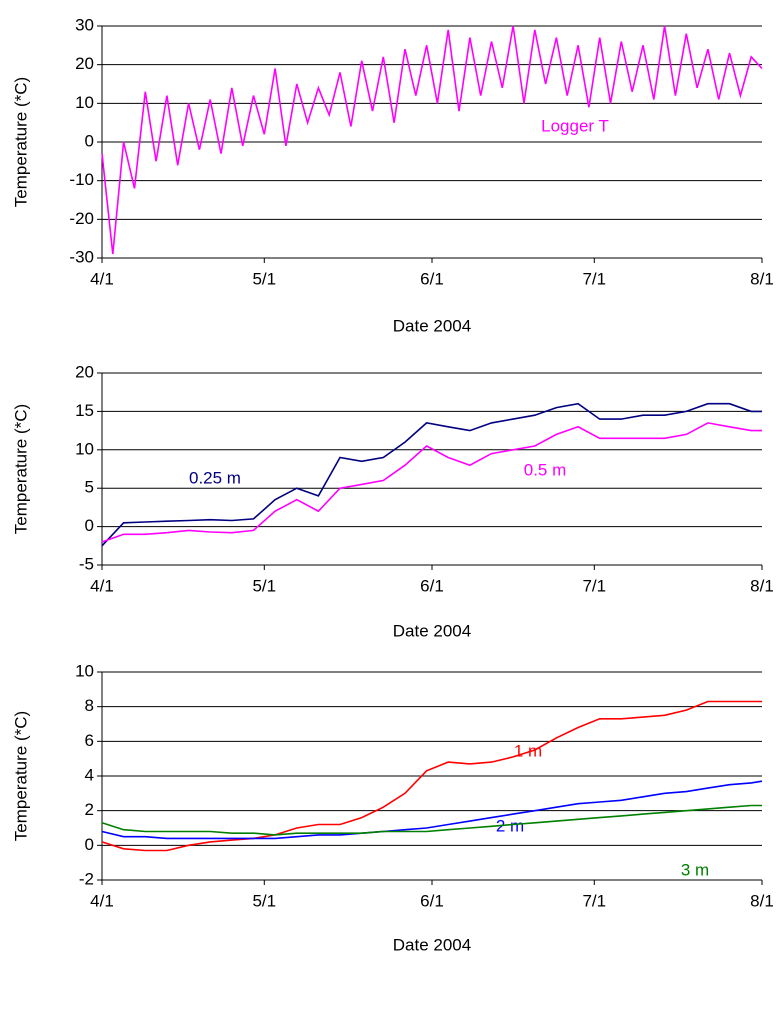  Describe the element at coordinates (89, 740) in the screenshot. I see `y-tick-label: 6` at that location.